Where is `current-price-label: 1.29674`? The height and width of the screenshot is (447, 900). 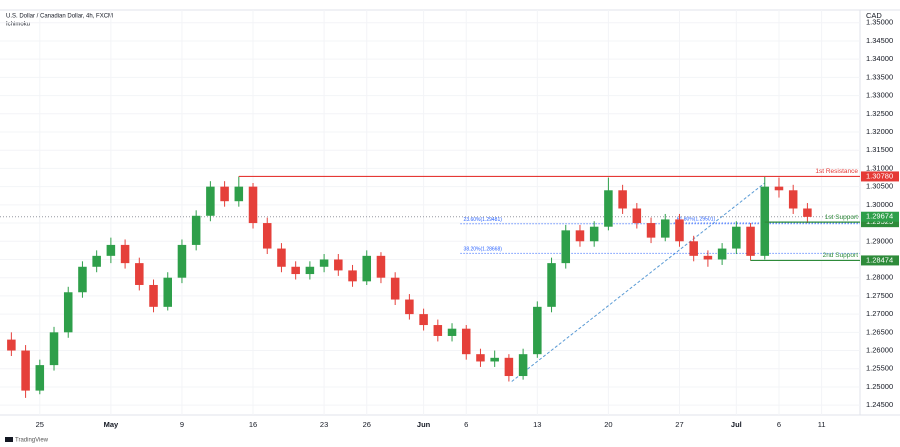
current-price-label: 1.29674 is located at coordinates (879, 216).